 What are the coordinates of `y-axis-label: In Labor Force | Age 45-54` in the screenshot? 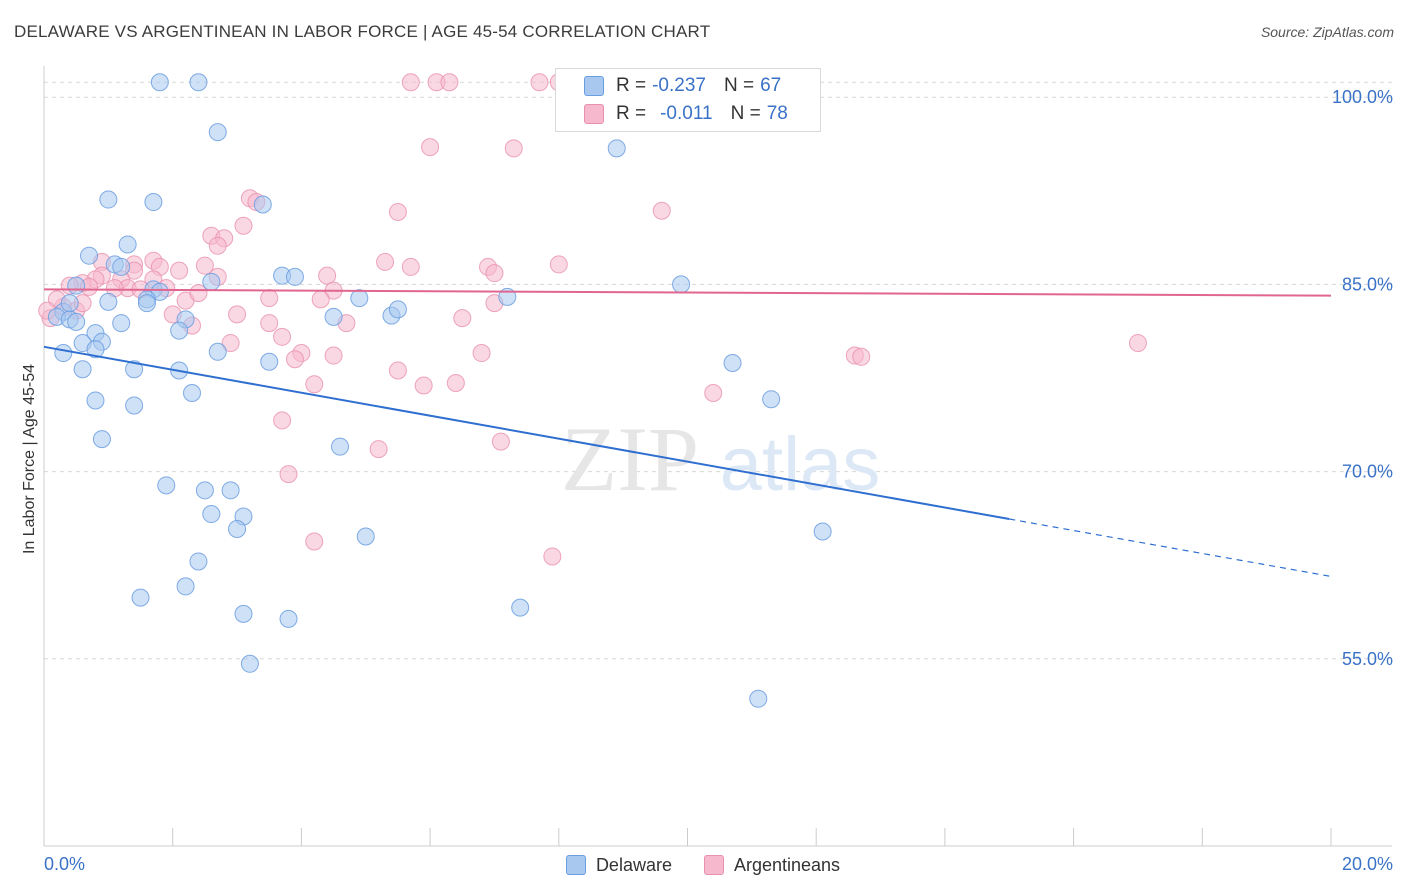 It's located at (29, 459).